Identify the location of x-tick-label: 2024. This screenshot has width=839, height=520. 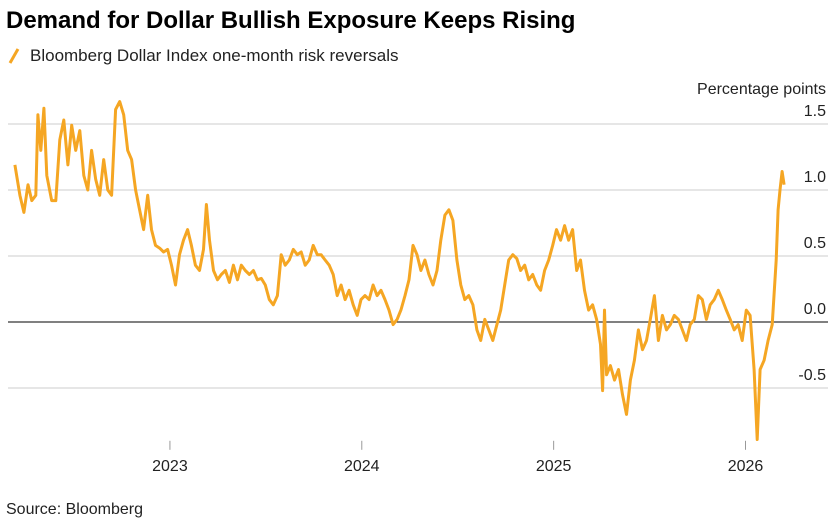
(362, 466).